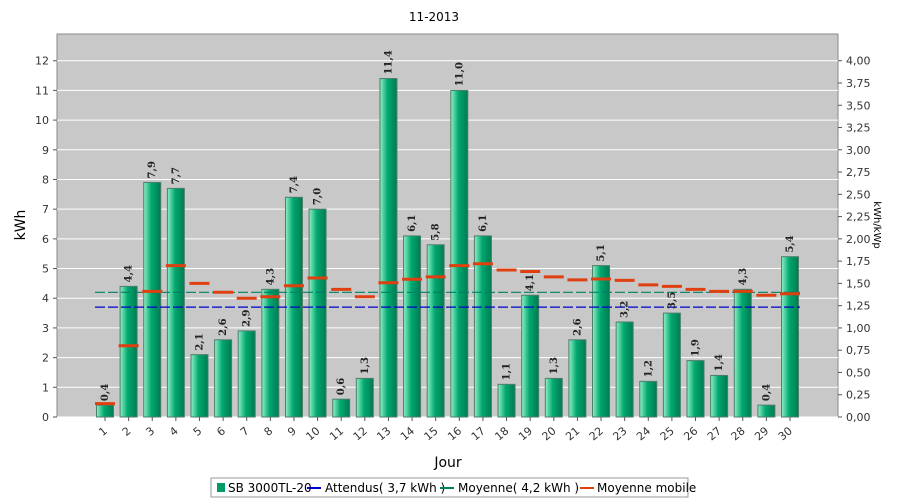 Image resolution: width=900 pixels, height=500 pixels. Describe the element at coordinates (858, 105) in the screenshot. I see `y-right-tick-label: 3,50` at that location.